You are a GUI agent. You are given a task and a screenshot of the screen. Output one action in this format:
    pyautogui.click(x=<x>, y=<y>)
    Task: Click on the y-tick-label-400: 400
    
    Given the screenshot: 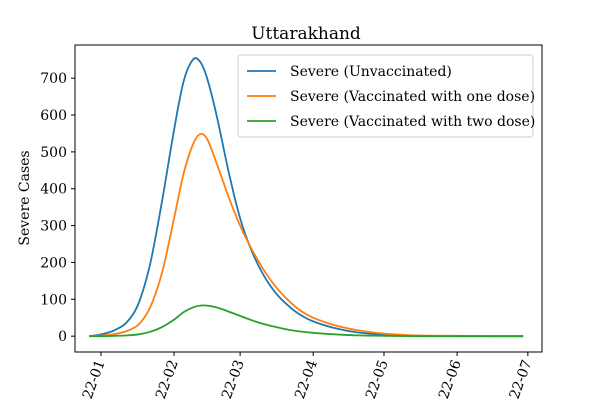 What is the action you would take?
    pyautogui.click(x=53, y=190)
    